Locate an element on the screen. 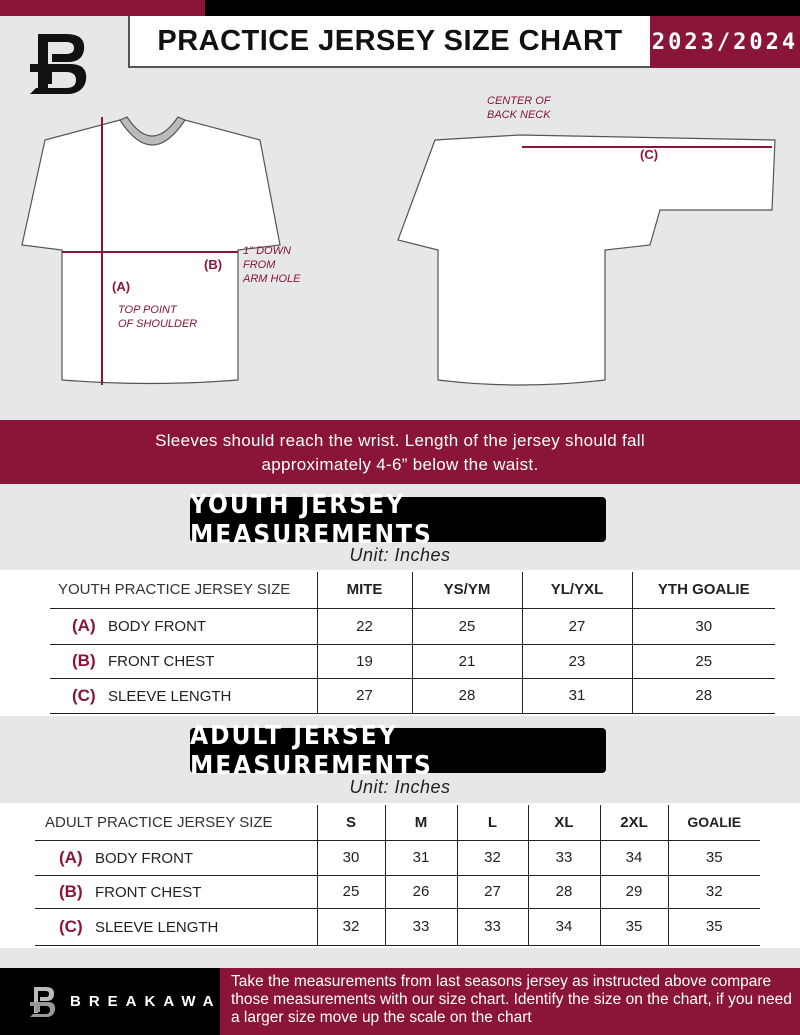 This screenshot has width=800, height=1035. label-top-point: TOP POINT OF SHOULDER is located at coordinates (158, 317).